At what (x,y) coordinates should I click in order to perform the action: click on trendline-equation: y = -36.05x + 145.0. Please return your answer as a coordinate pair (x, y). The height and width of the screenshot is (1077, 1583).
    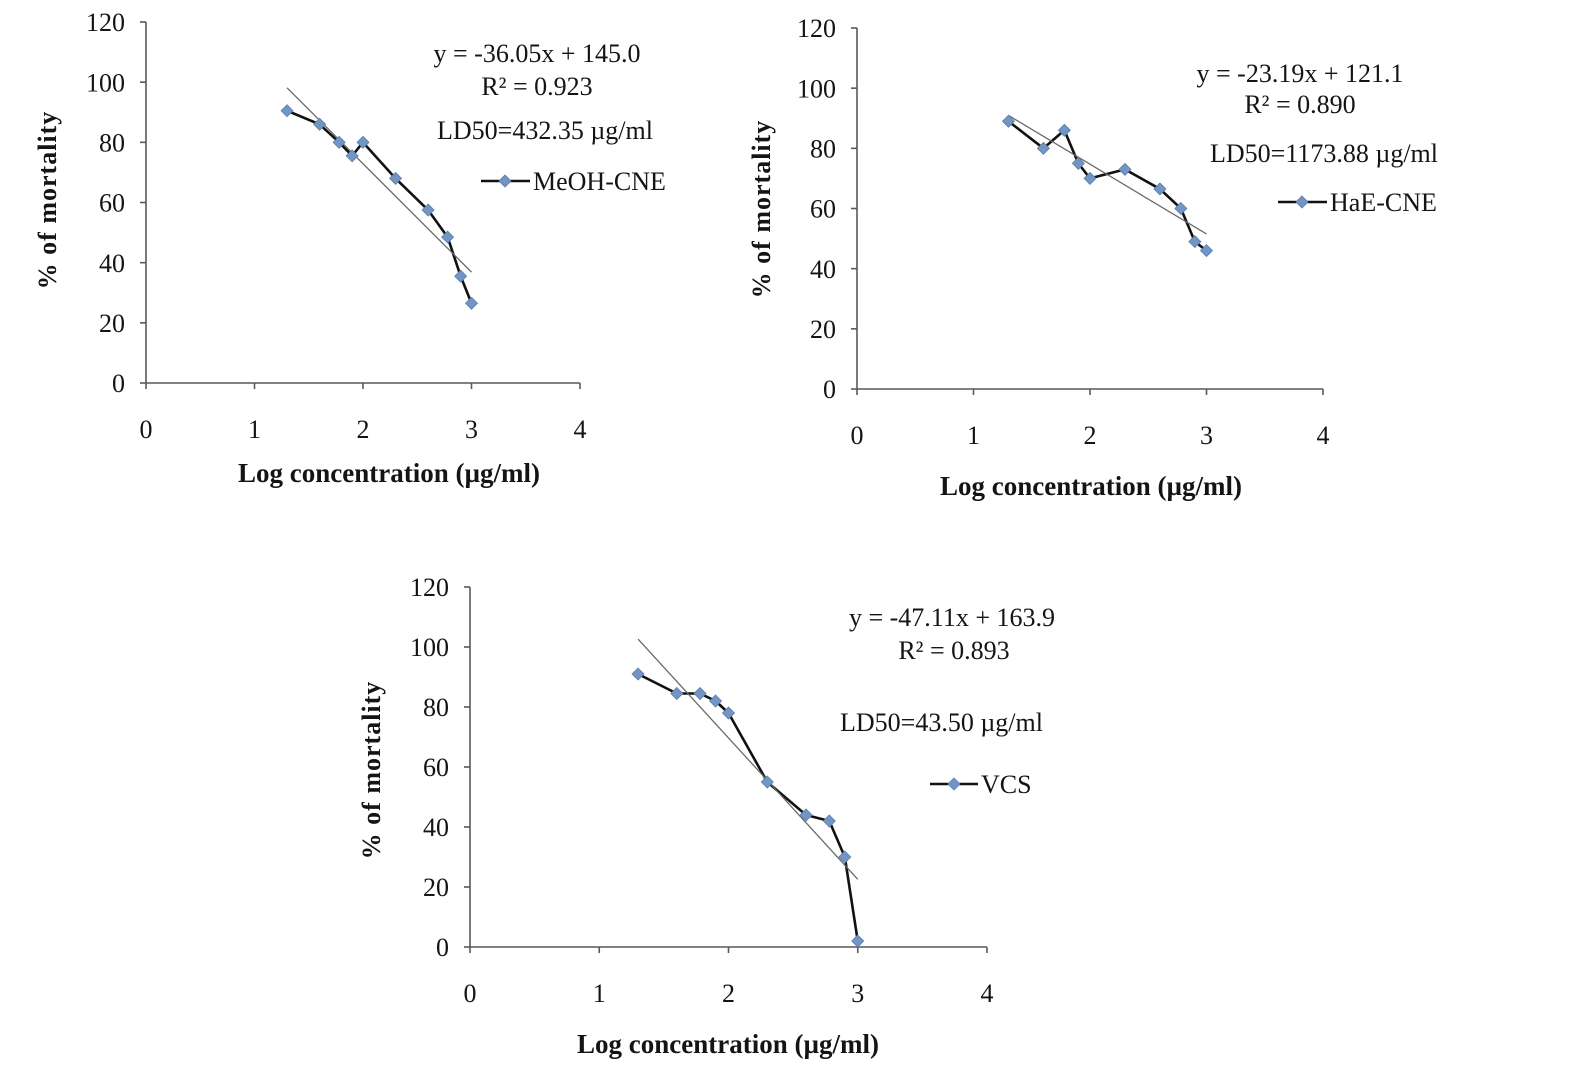
    Looking at the image, I should click on (537, 53).